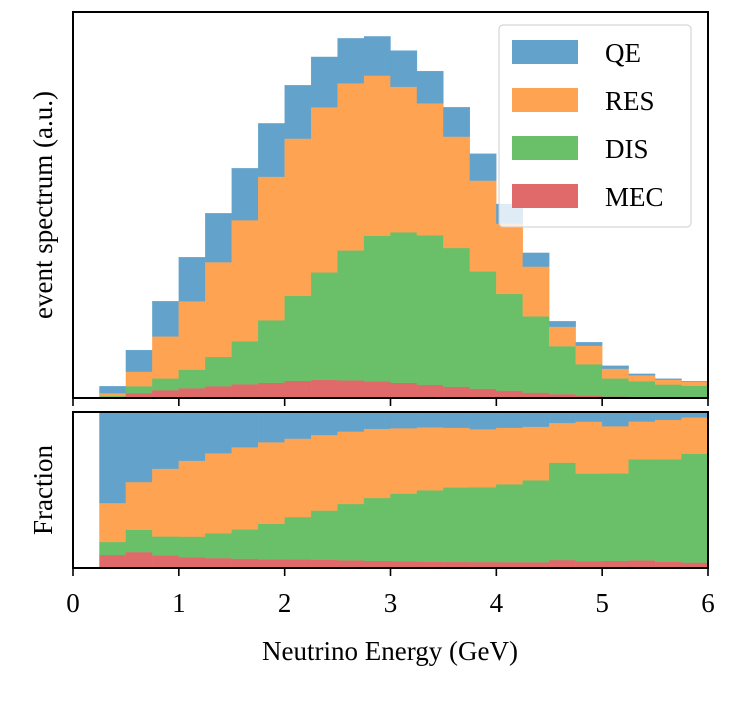 This screenshot has height=727, width=747. I want to click on legend: QE RES DIS MEC, so click(595, 126).